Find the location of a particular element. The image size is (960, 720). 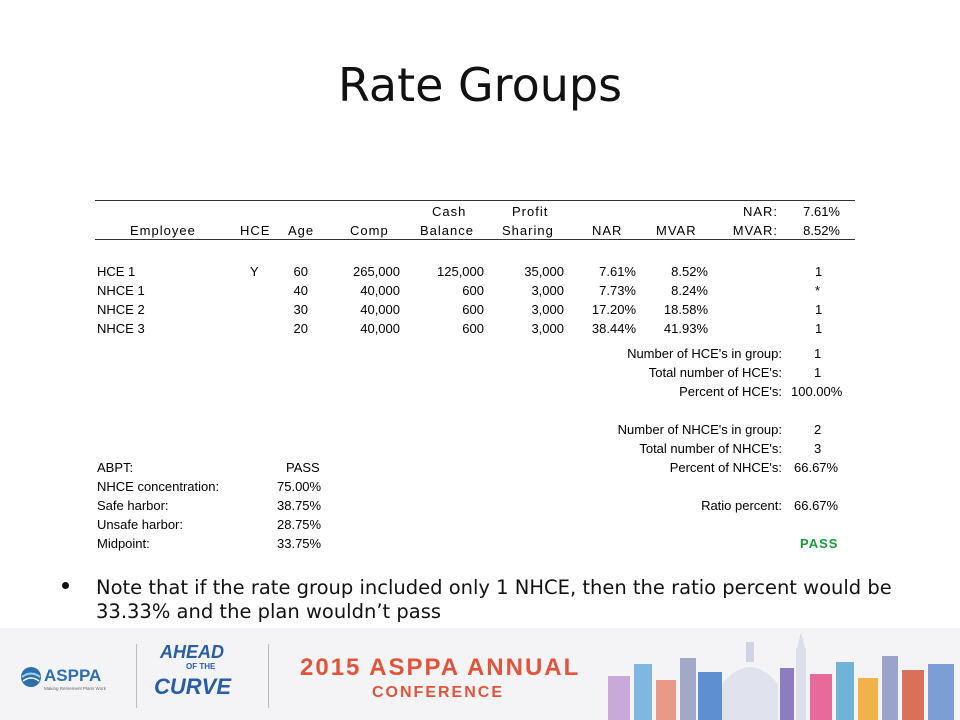

summary-label: Percent of HCE's: is located at coordinates (730, 391).